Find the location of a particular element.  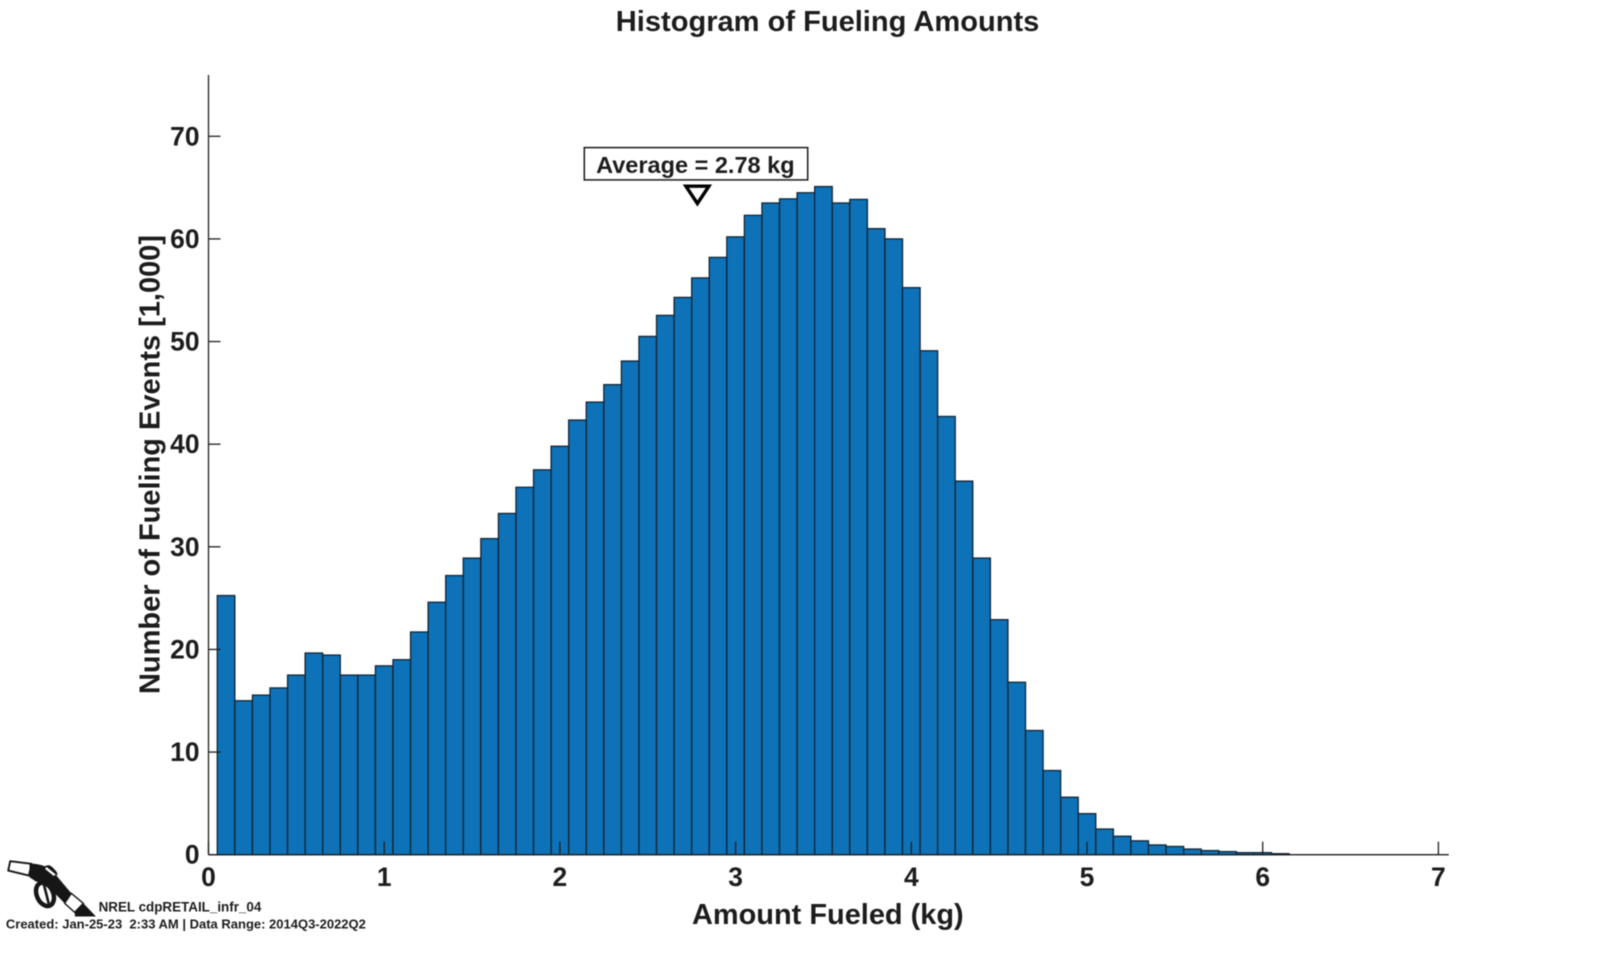

svg-text: 4 is located at coordinates (911, 877).